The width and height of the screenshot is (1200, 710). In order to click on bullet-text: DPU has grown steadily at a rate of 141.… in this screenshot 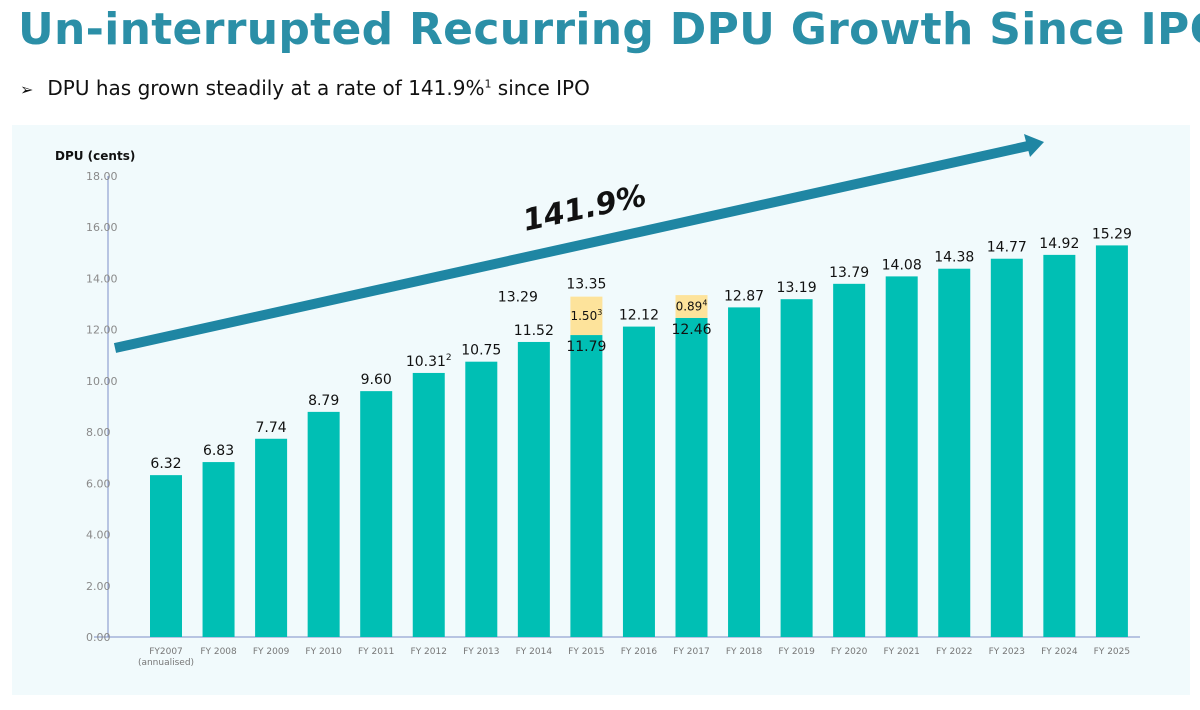, I will do `click(266, 88)`.